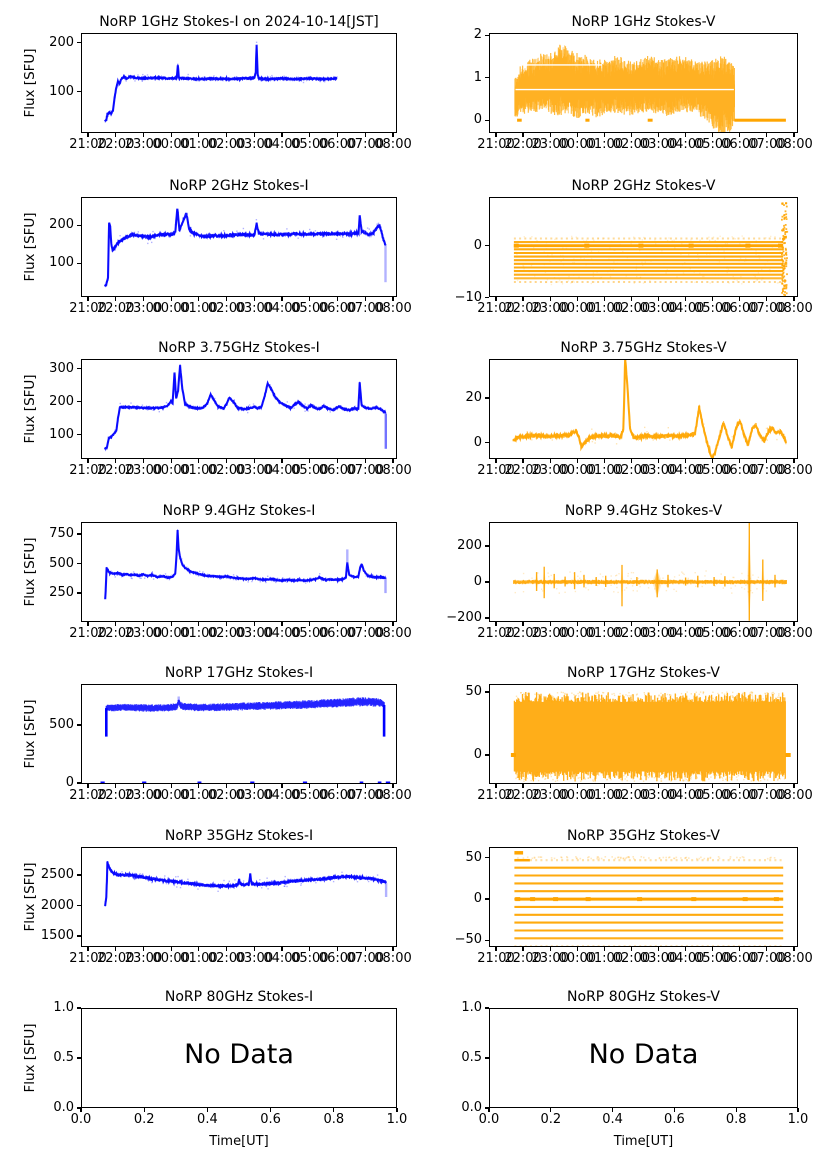  I want to click on norp-80ghz-stokes-i-ytick-label: 1.0, so click(63, 1007).